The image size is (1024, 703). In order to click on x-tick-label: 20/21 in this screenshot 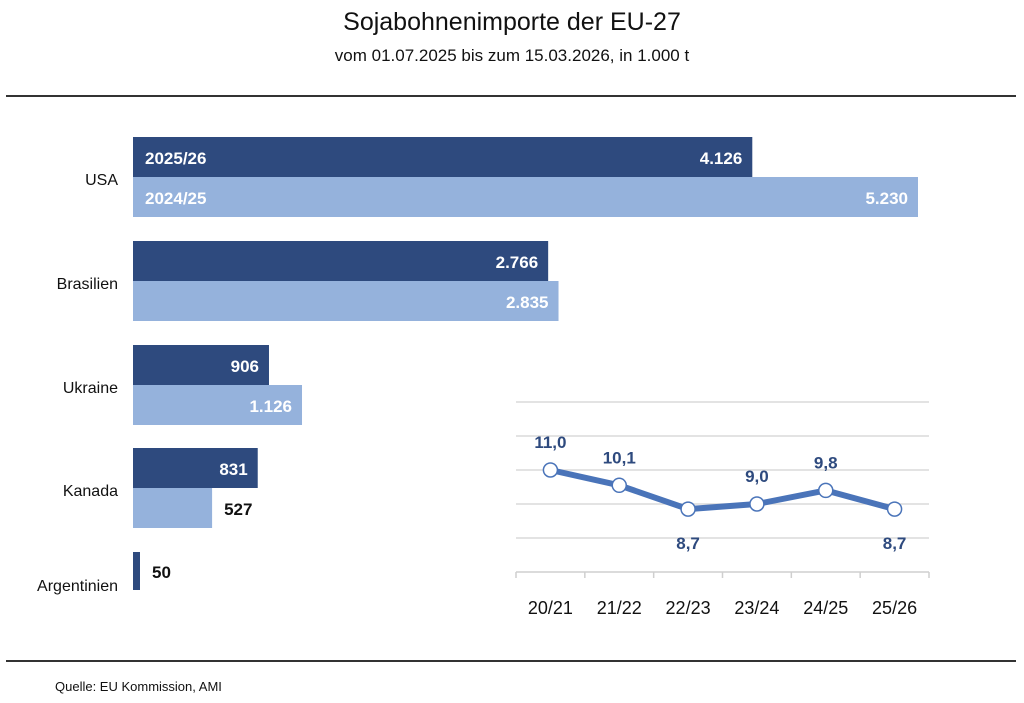, I will do `click(550, 608)`.